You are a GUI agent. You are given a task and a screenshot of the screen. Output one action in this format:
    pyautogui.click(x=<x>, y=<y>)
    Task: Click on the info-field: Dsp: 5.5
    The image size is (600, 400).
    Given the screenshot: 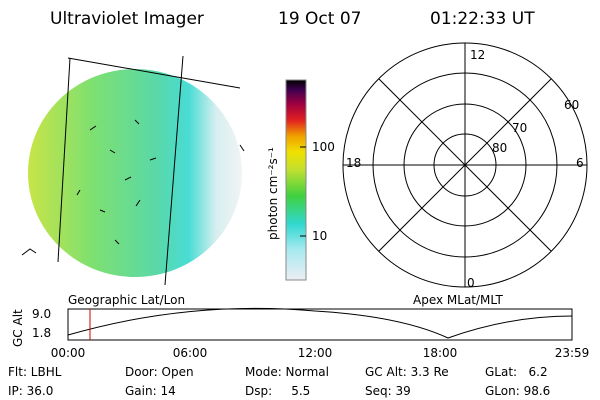 What is the action you would take?
    pyautogui.click(x=277, y=391)
    